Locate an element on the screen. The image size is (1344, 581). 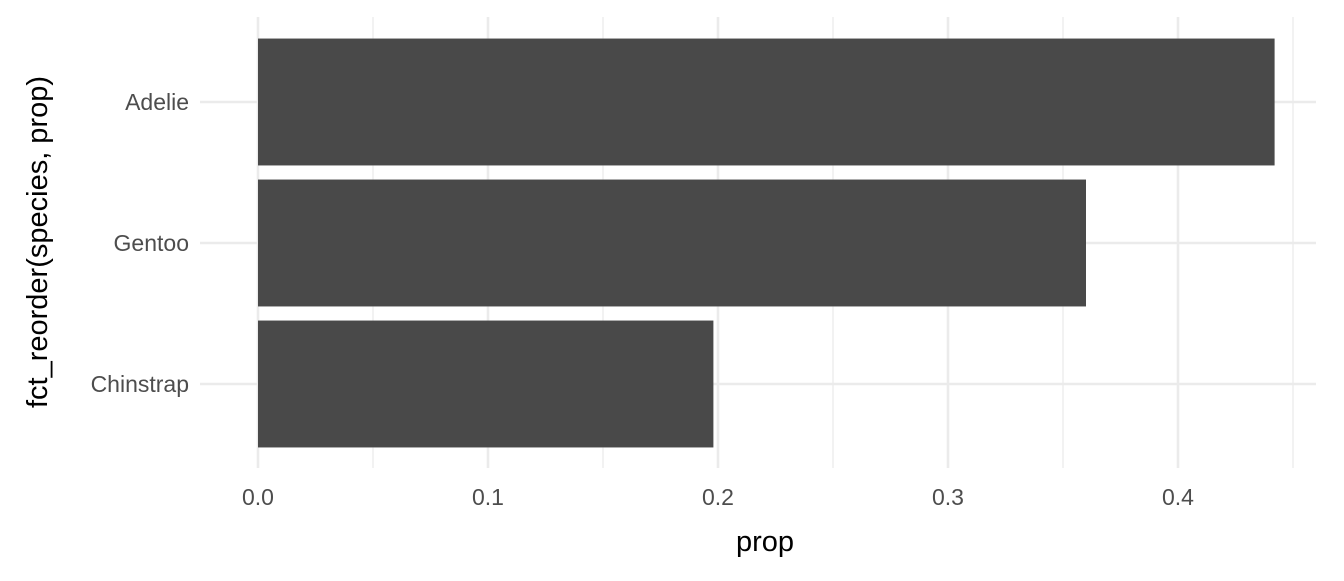
x-tick-label: 0.2 is located at coordinates (718, 497).